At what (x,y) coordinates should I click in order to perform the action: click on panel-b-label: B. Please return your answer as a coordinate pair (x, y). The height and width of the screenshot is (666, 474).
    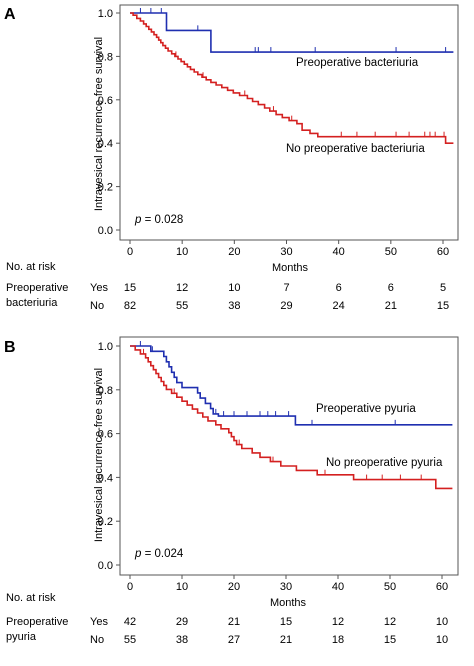
    Looking at the image, I should click on (10, 347).